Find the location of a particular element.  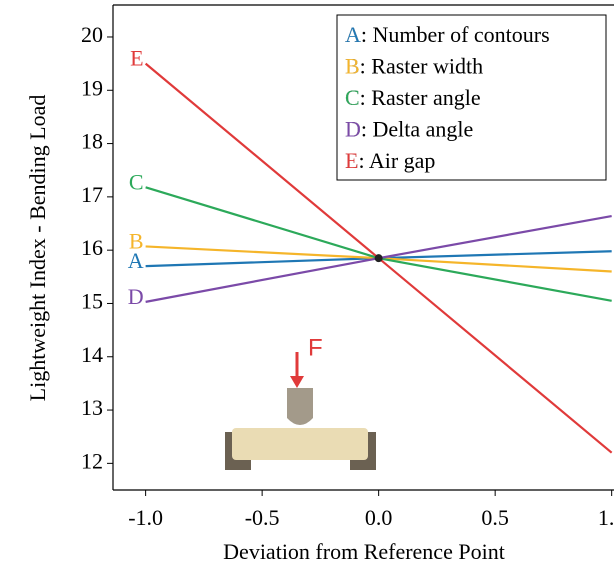

legend-letter: B is located at coordinates (352, 66).